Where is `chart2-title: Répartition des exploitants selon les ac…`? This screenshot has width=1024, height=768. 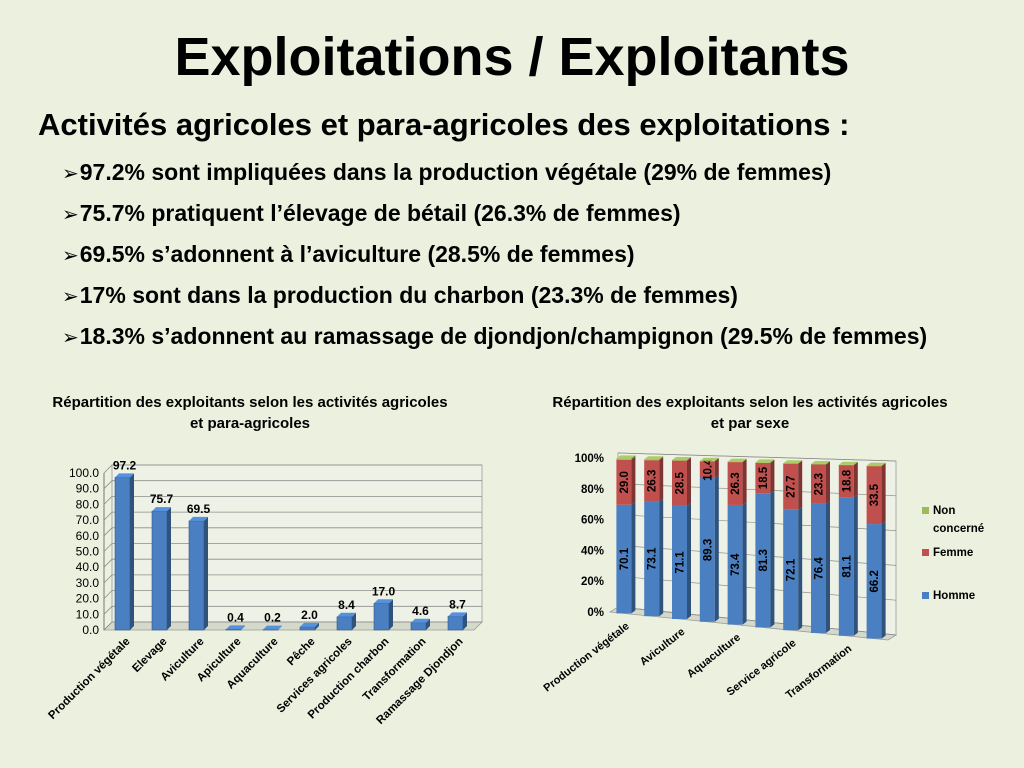
chart2-title: Répartition des exploitants selon les ac… is located at coordinates (750, 413).